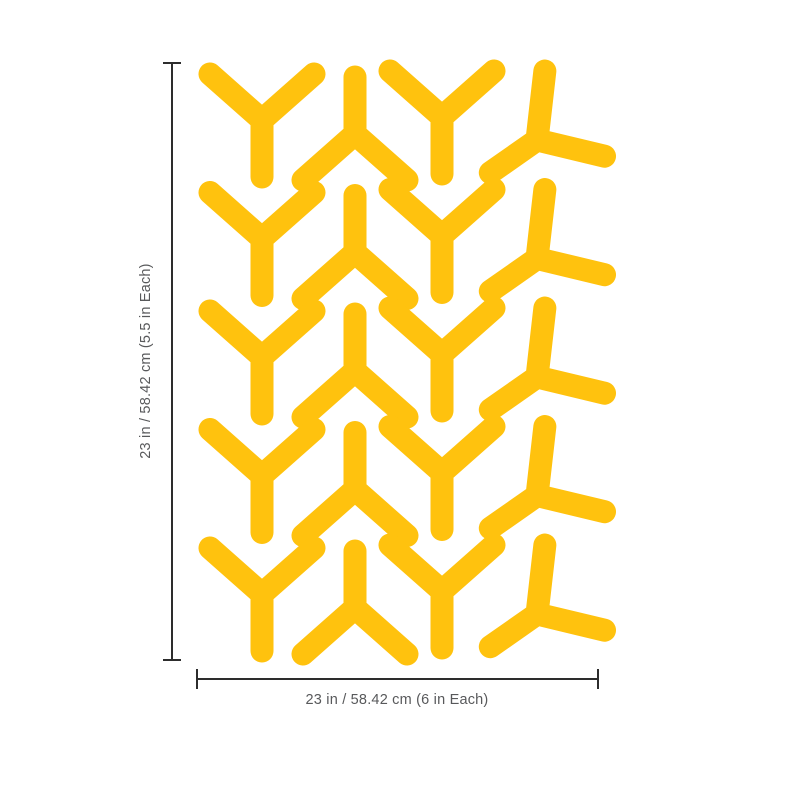 This screenshot has width=800, height=800. I want to click on width-dimension-line, so click(397, 679).